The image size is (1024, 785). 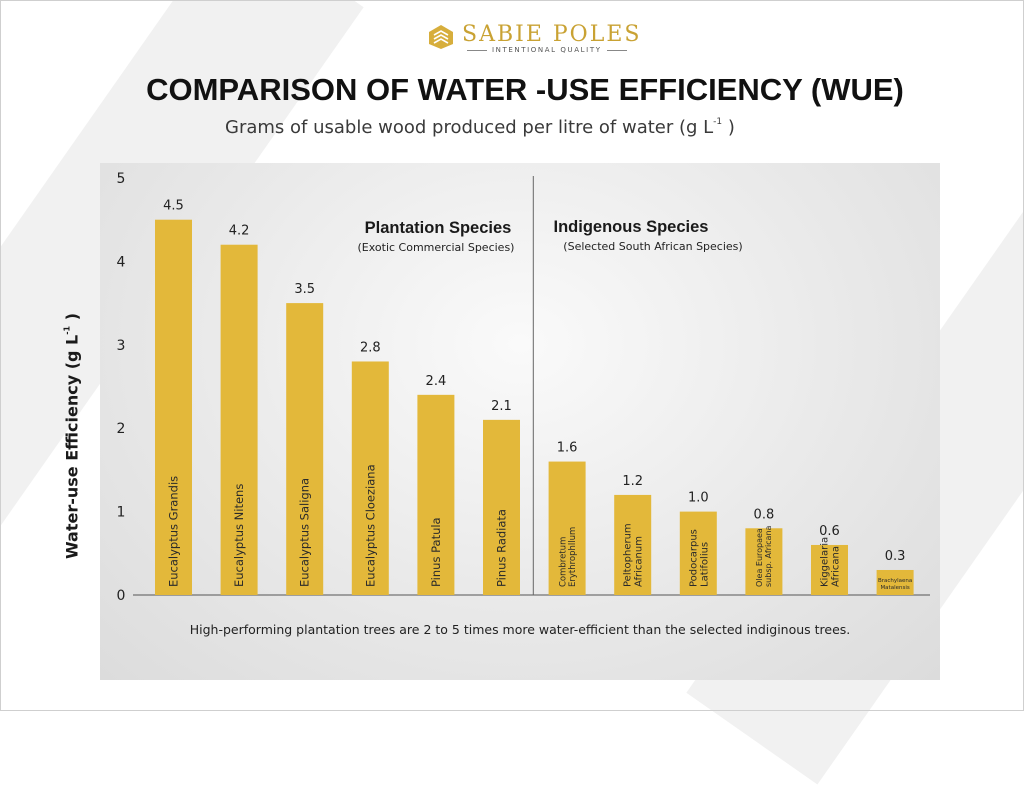 I want to click on bar-value-label: 0.6, so click(x=829, y=531).